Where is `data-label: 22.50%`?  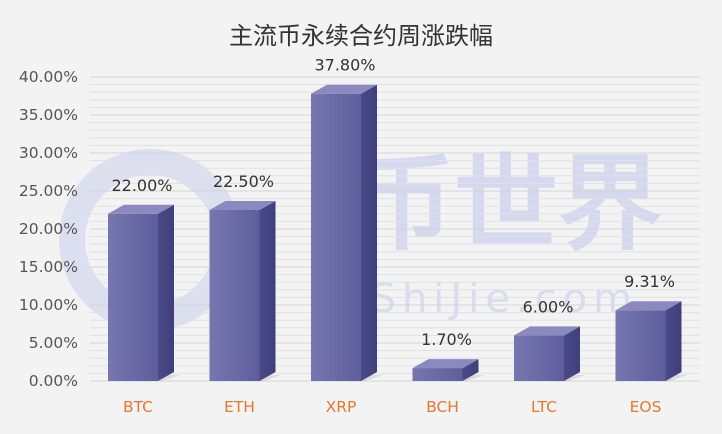 data-label: 22.50% is located at coordinates (243, 181).